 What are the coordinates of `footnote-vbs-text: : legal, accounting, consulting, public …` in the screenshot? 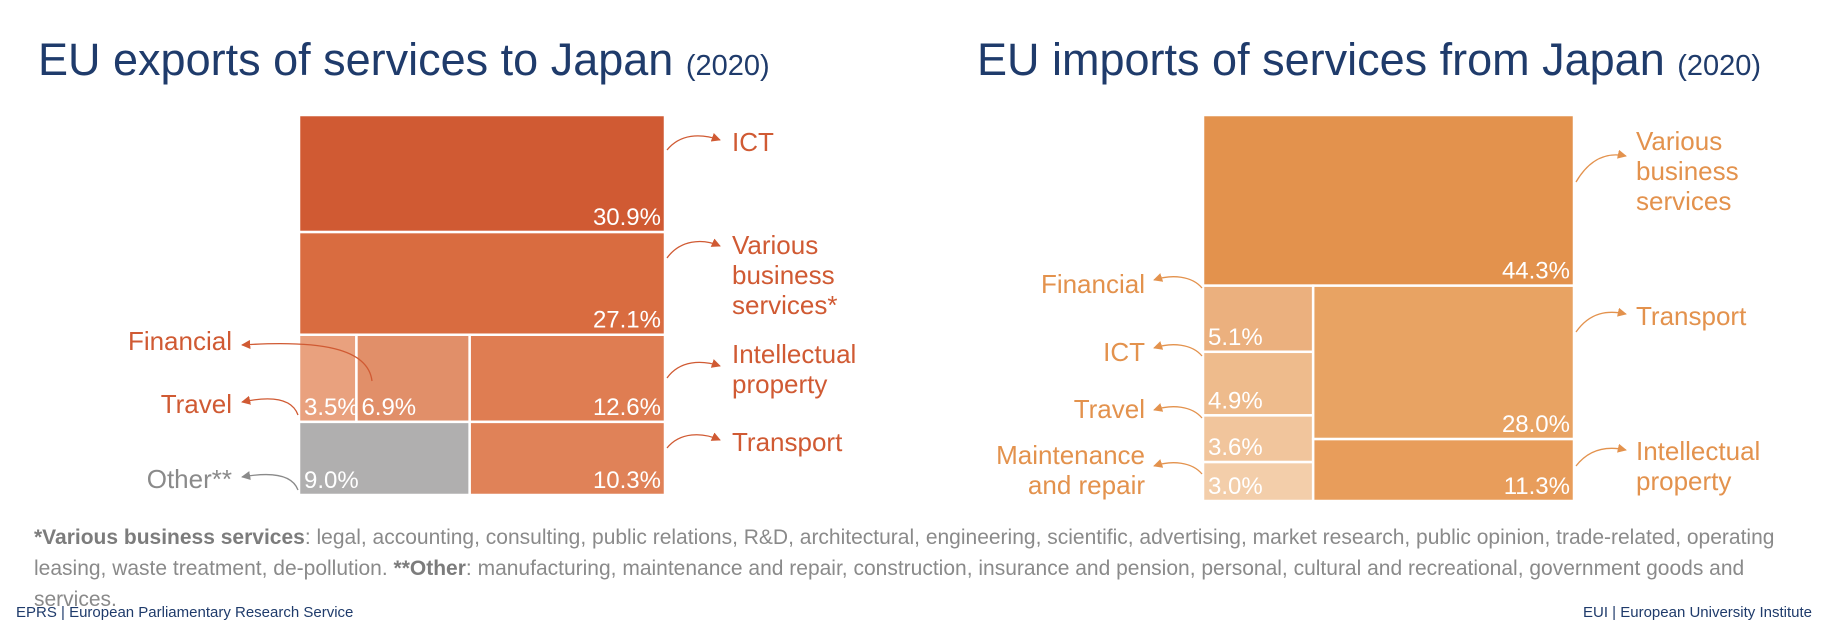 It's located at (904, 553).